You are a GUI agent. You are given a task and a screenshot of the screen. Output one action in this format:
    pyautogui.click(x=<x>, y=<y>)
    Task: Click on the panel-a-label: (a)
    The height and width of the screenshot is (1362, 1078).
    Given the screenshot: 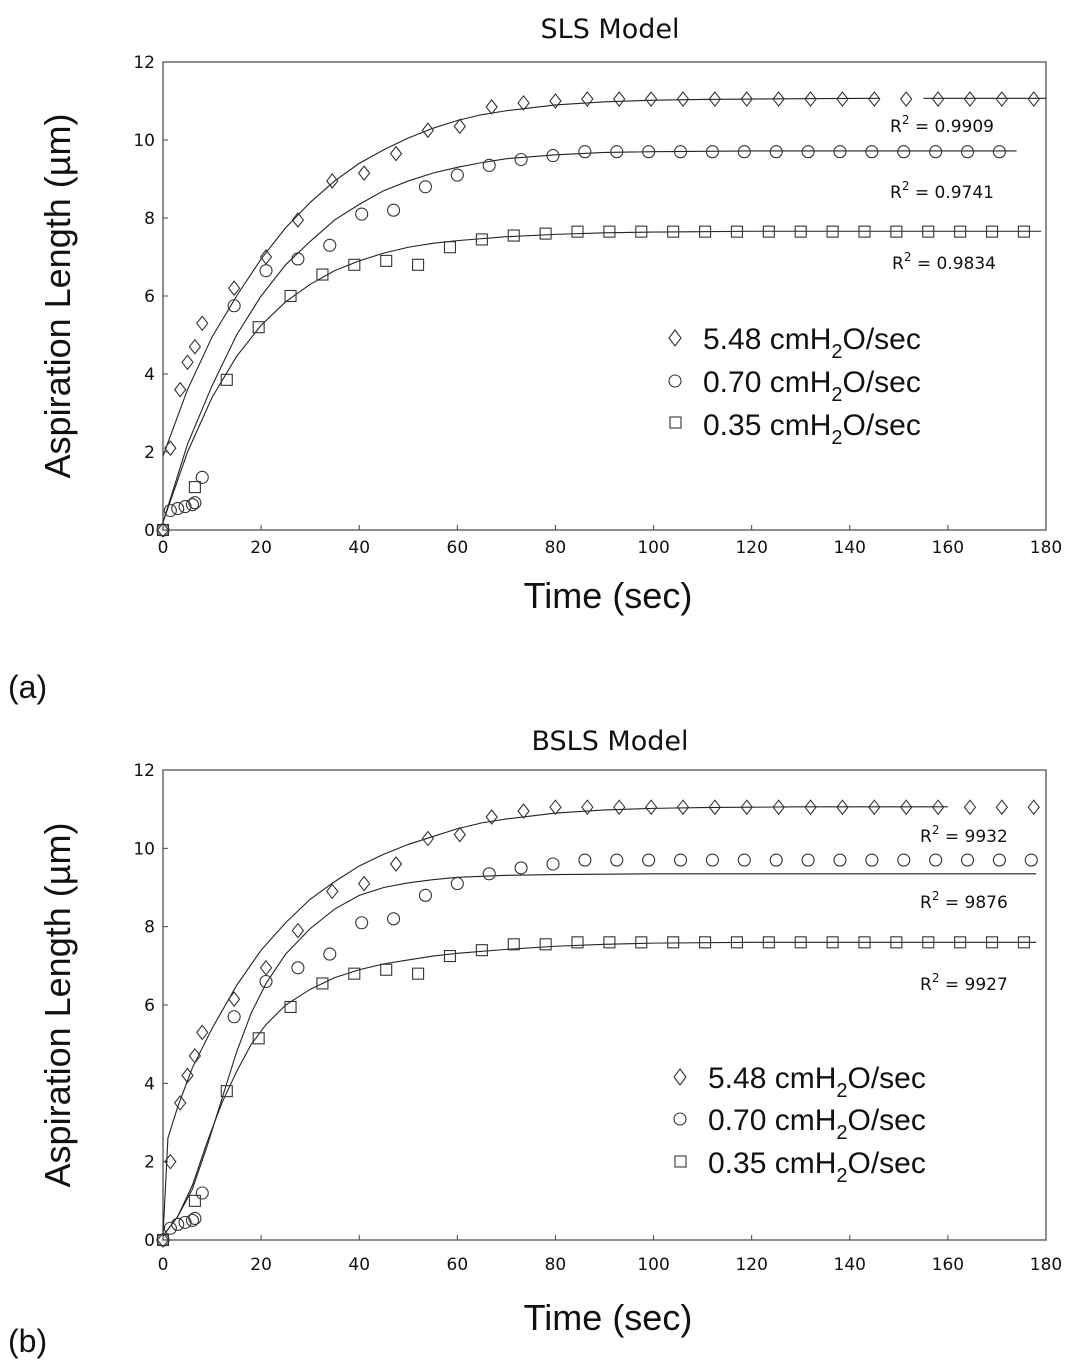 What is the action you would take?
    pyautogui.click(x=27, y=687)
    